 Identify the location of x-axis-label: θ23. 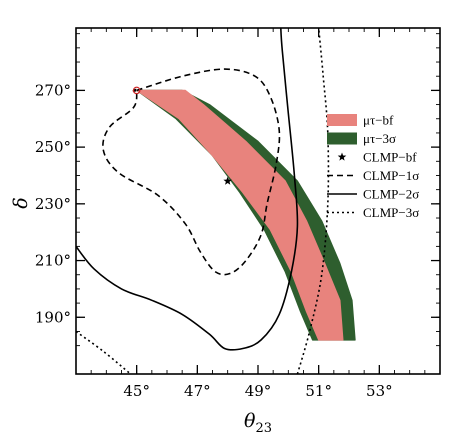
(258, 423).